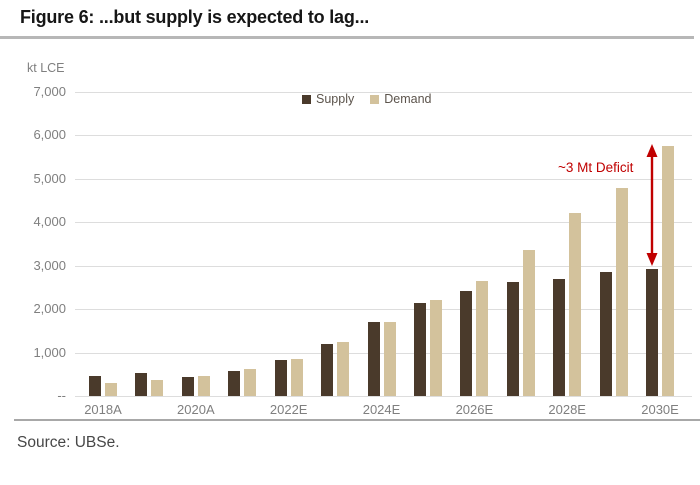 This screenshot has width=700, height=485. I want to click on bar-demand-2023, so click(343, 369).